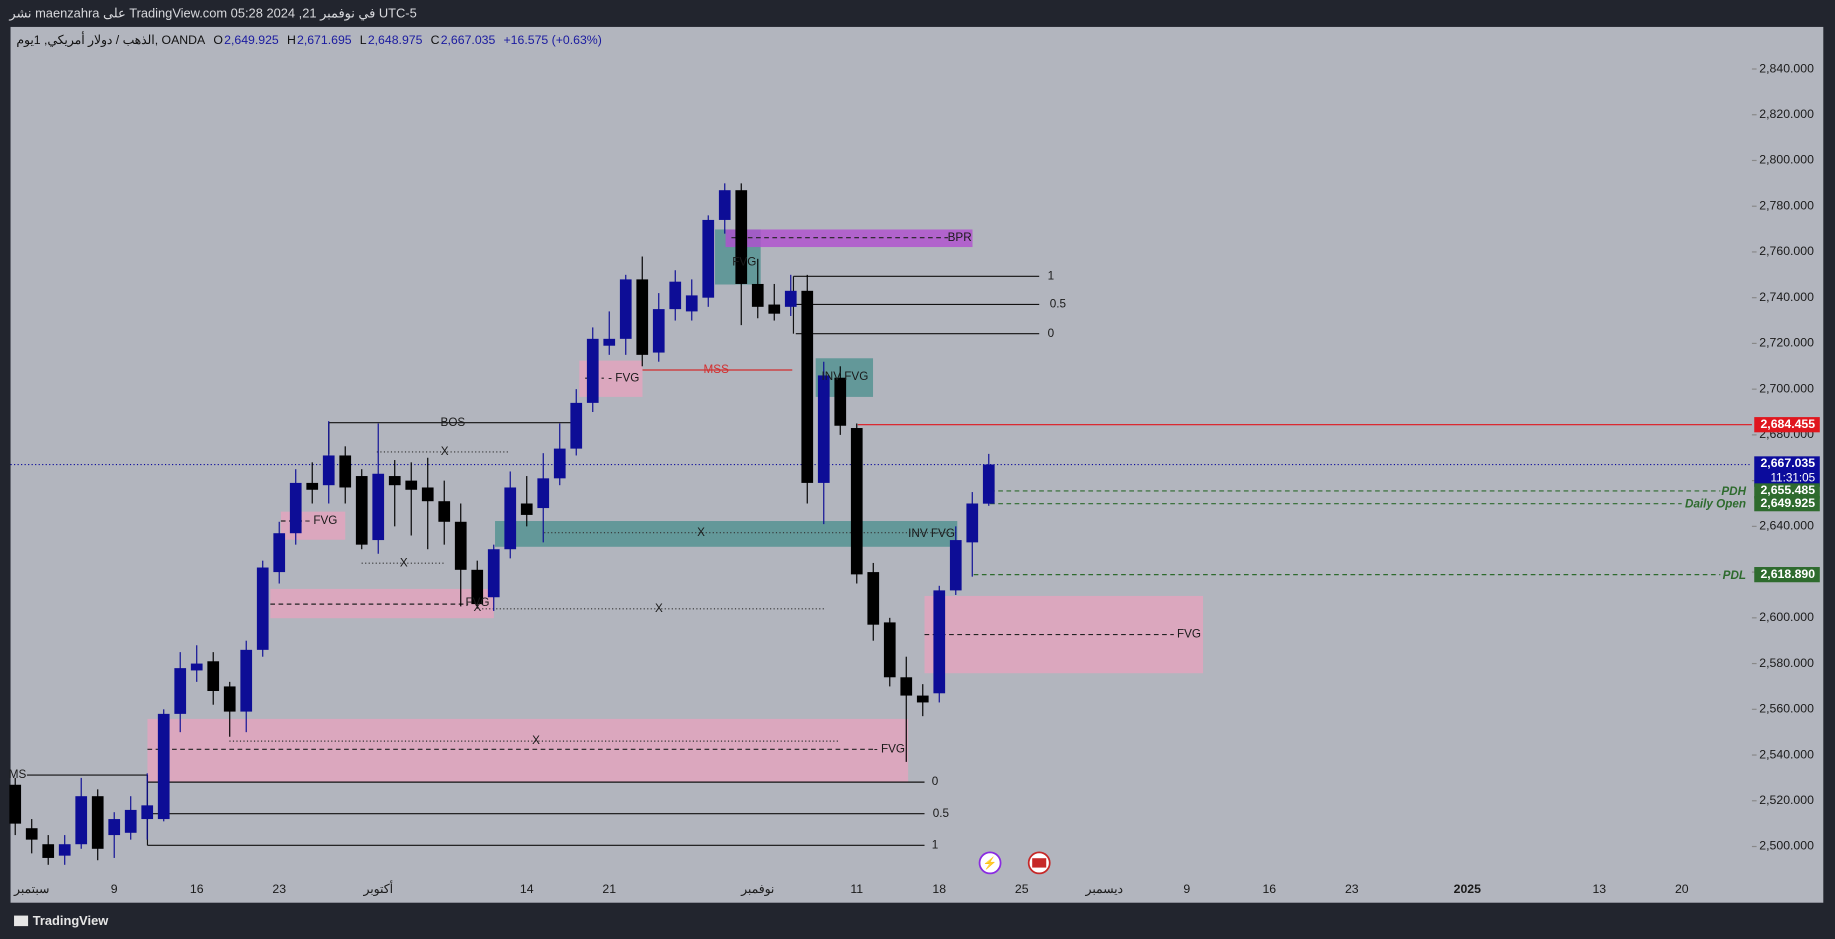 Image resolution: width=1835 pixels, height=939 pixels. What do you see at coordinates (990, 863) in the screenshot?
I see `event-icon-glyph: ⚡` at bounding box center [990, 863].